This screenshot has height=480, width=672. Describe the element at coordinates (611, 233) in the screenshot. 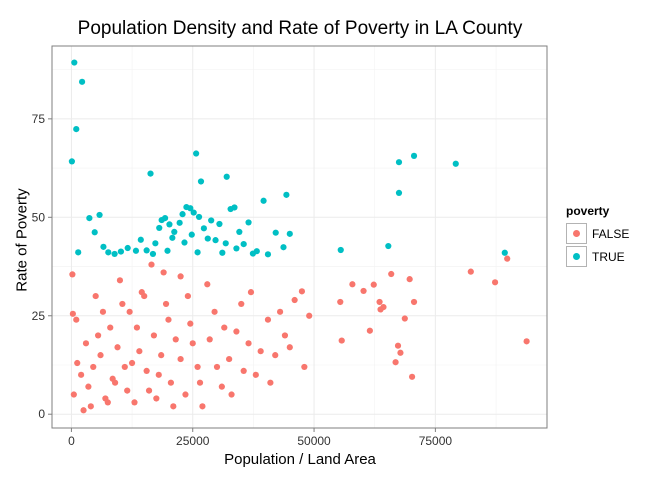

I see `legend-label-false: FALSE` at that location.